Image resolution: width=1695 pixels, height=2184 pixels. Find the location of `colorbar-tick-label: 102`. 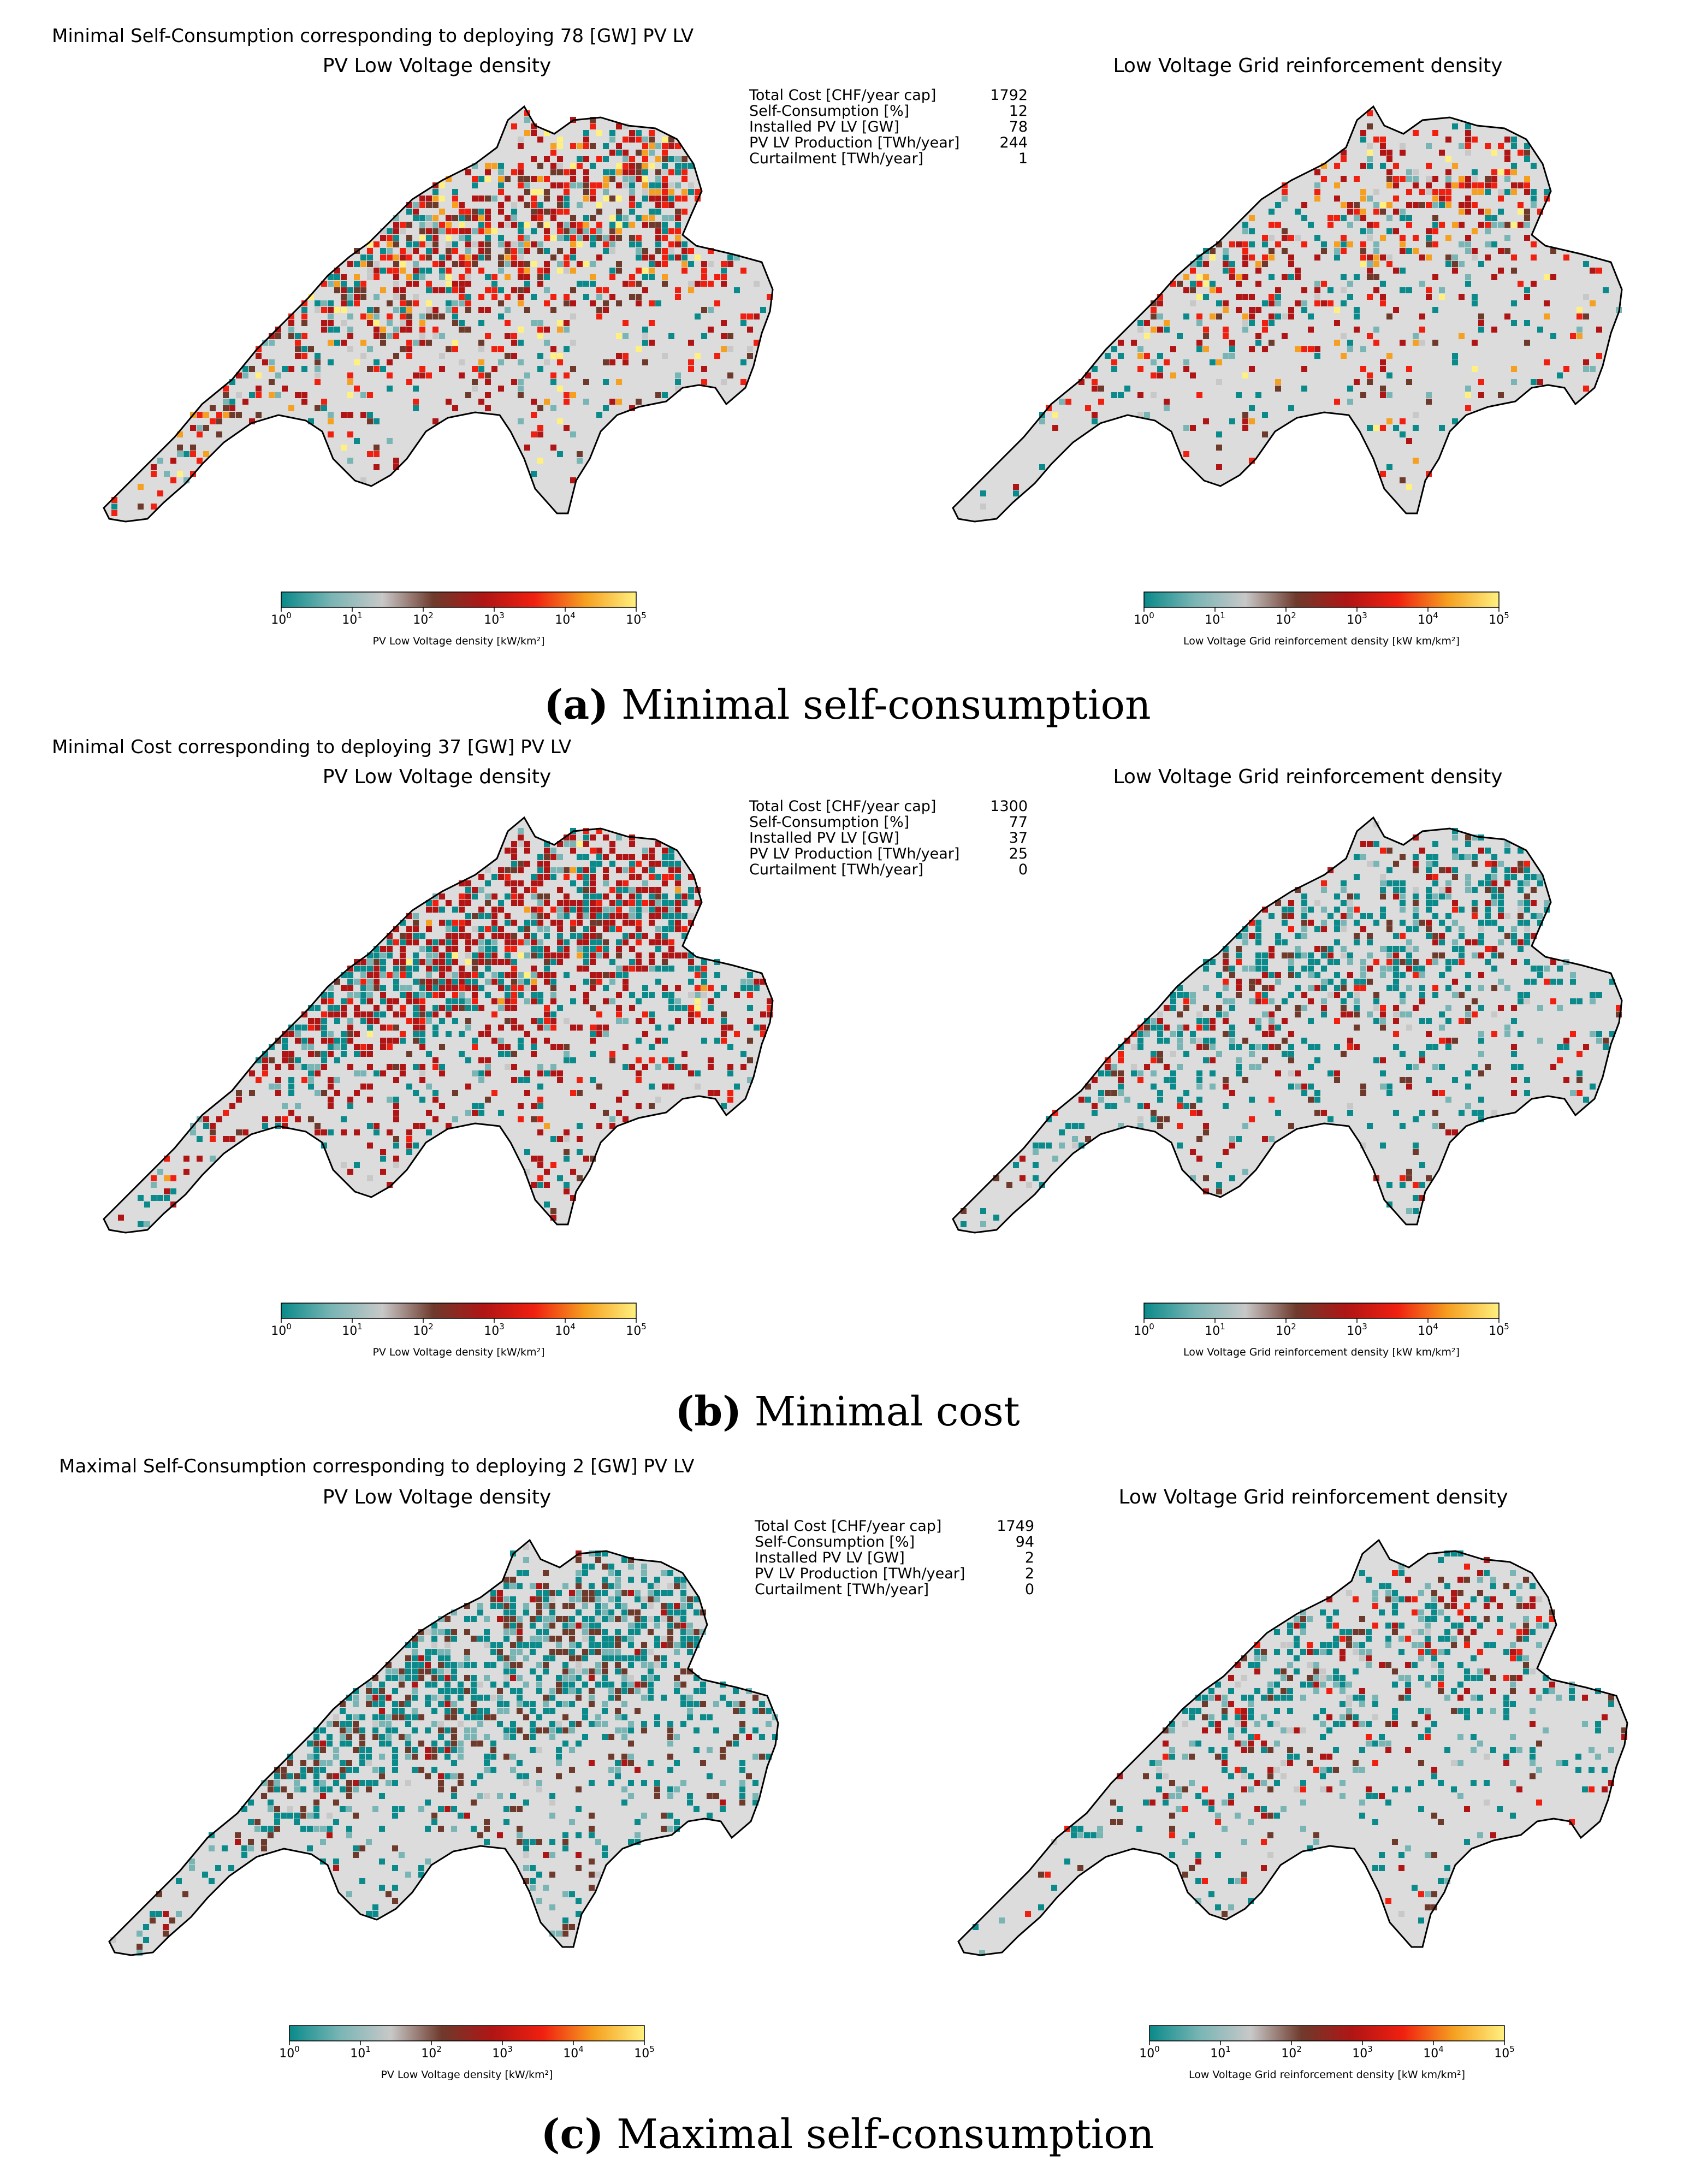

colorbar-tick-label: 102 is located at coordinates (423, 619).